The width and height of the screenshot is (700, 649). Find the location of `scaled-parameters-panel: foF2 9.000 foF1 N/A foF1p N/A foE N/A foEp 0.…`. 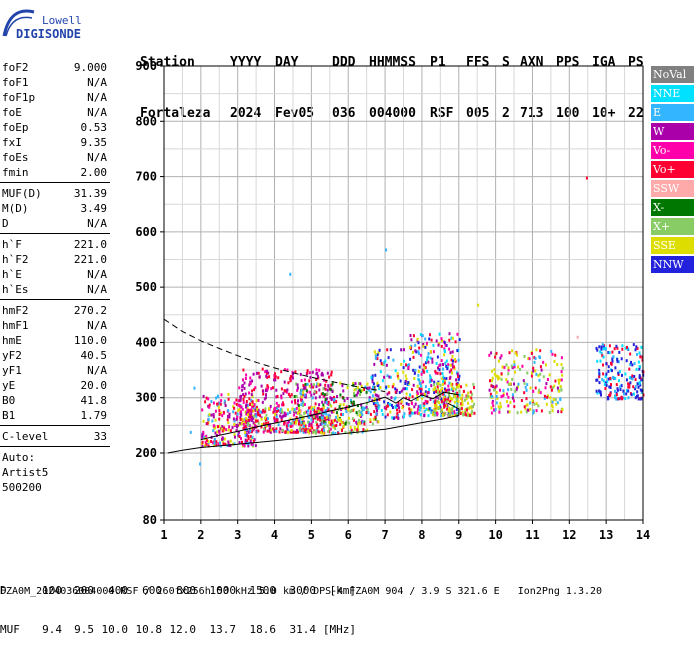

scaled-parameters-panel: foF2 9.000 foF1 N/A foF1p N/A foE N/A foEp 0.… is located at coordinates (55, 277).